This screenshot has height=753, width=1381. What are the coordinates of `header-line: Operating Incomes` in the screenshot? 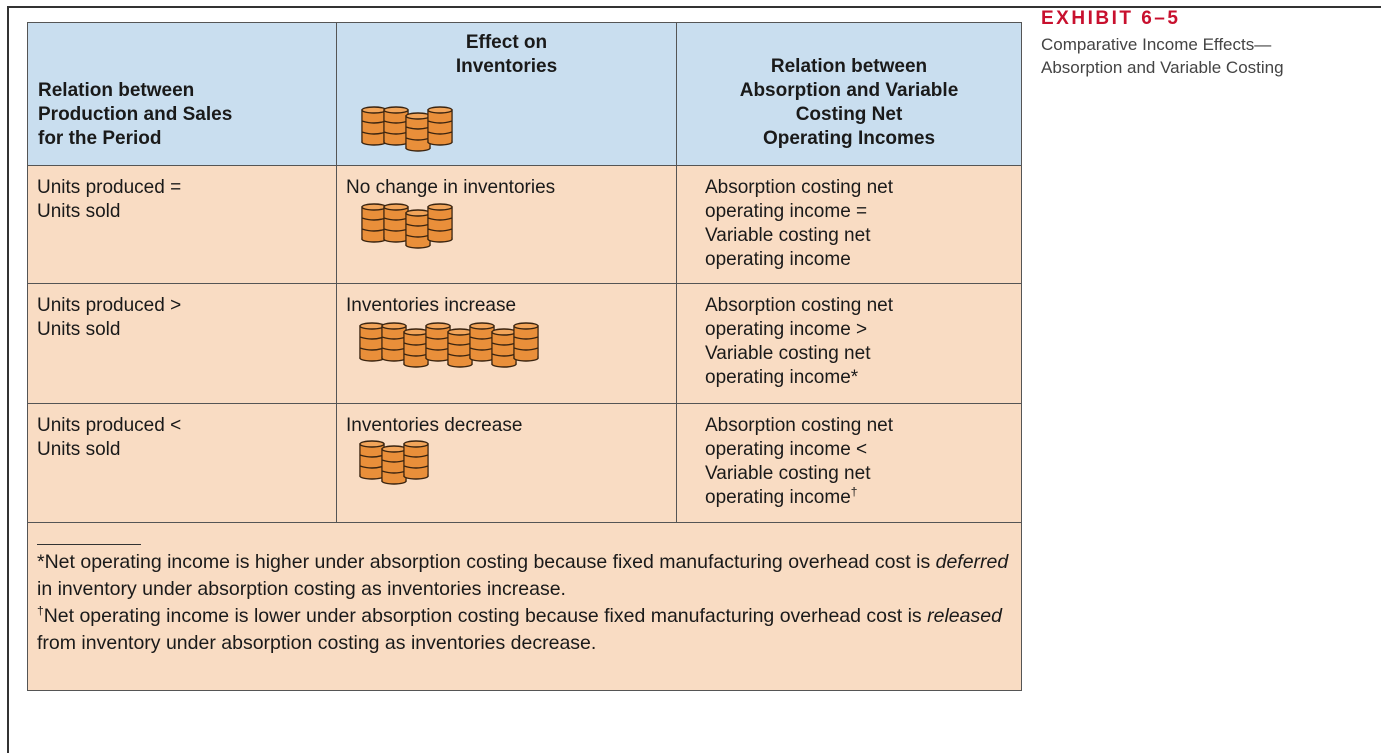 It's located at (849, 138).